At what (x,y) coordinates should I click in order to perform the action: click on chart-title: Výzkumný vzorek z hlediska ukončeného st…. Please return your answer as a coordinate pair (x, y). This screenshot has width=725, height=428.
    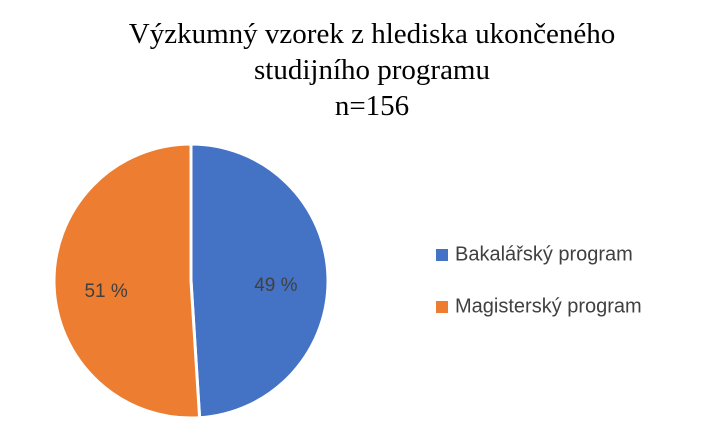
    Looking at the image, I should click on (372, 52).